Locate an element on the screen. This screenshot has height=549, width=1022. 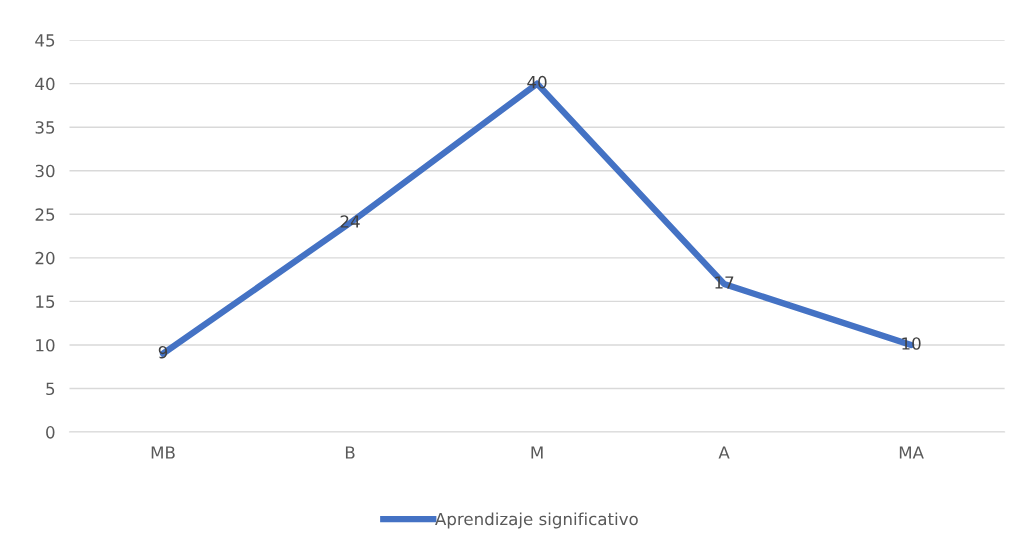
x-tick-label: A is located at coordinates (724, 452).